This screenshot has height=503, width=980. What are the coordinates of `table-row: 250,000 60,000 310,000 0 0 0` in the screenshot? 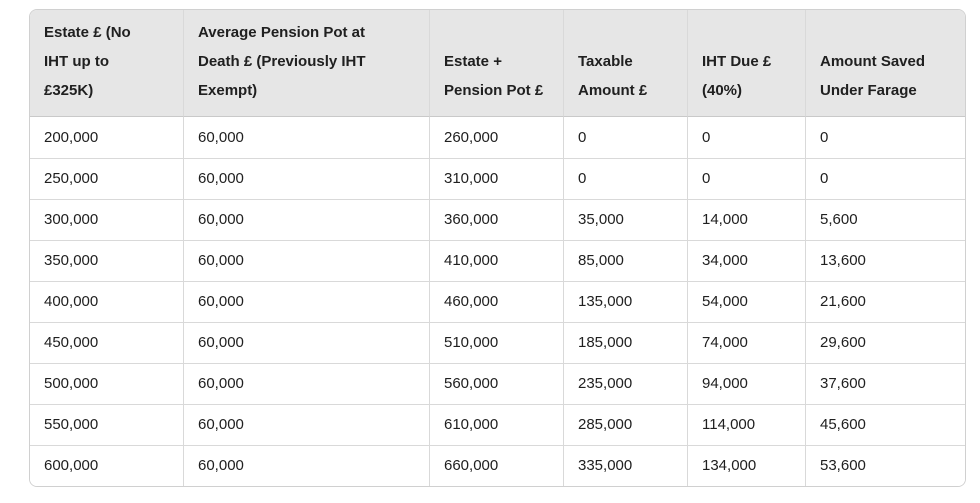 It's located at (497, 178).